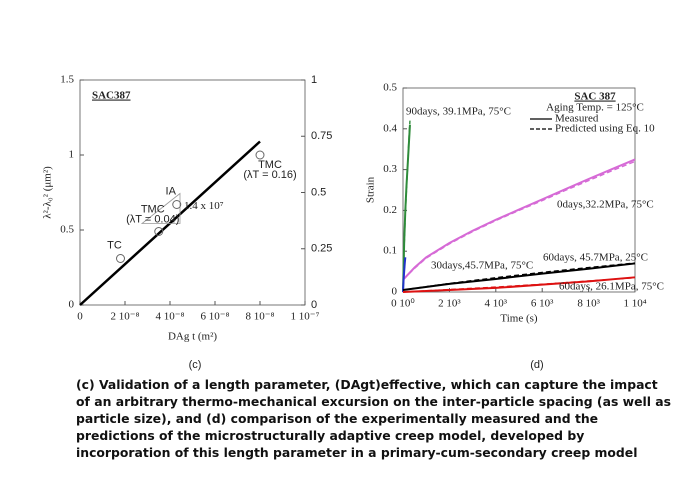  I want to click on x-tick-label: 8 10⁻⁸, so click(260, 317).